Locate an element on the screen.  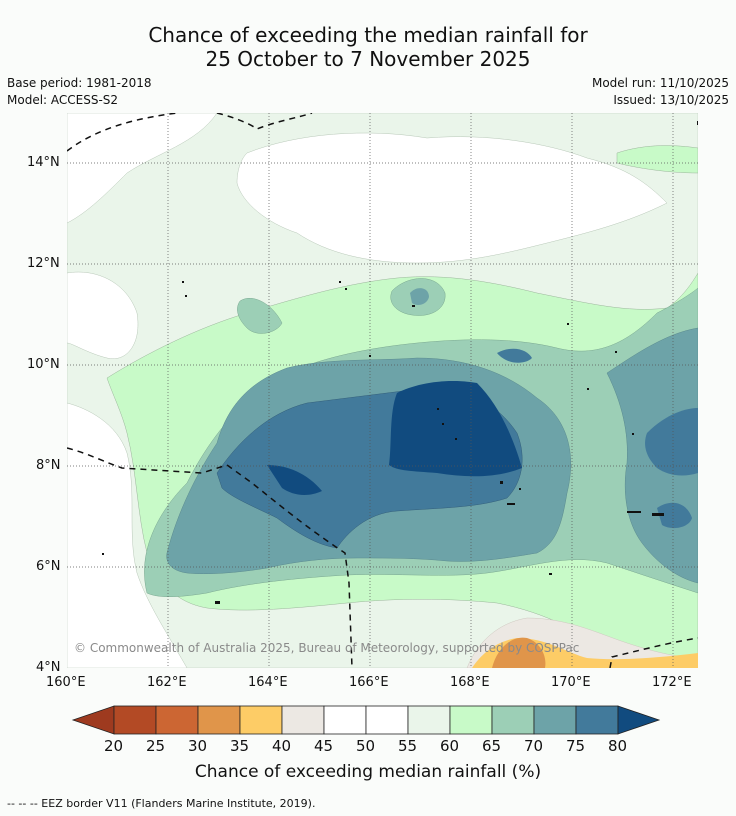
lon-label-170e: 170°E is located at coordinates (571, 682).